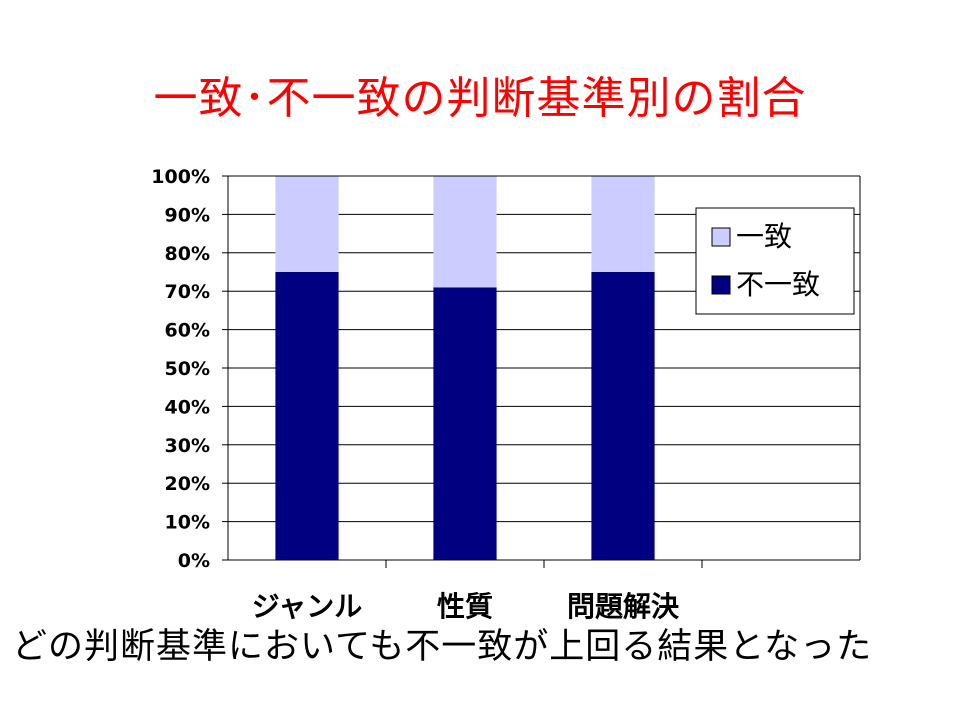 This screenshot has width=960, height=720. What do you see at coordinates (764, 236) in the screenshot?
I see `legend-label: 一致` at bounding box center [764, 236].